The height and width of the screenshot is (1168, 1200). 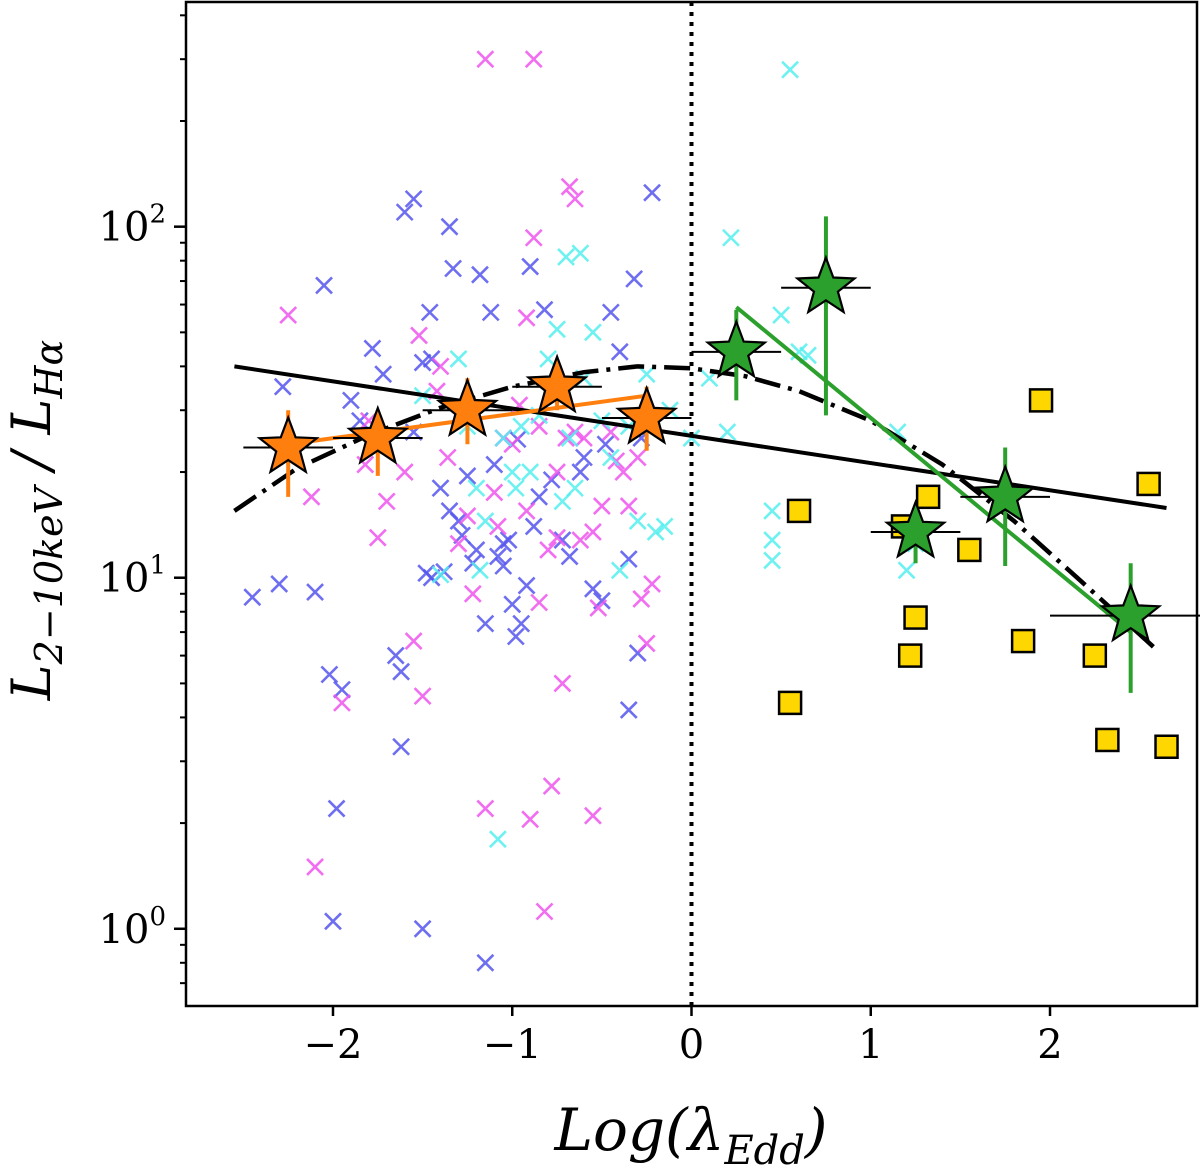 I want to click on y-tick-label: 10¹, so click(x=132, y=576).